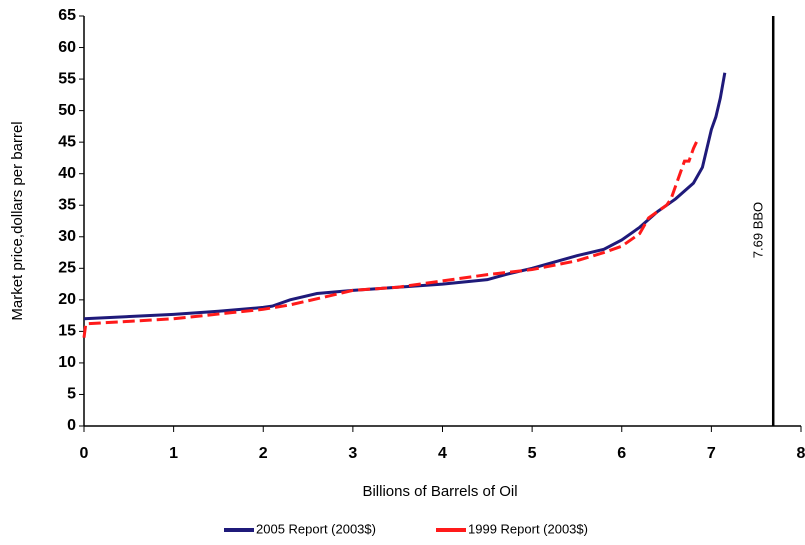 This screenshot has height=545, width=805. What do you see at coordinates (316, 528) in the screenshot?
I see `legend-label: 2005 Report (2003$)` at bounding box center [316, 528].